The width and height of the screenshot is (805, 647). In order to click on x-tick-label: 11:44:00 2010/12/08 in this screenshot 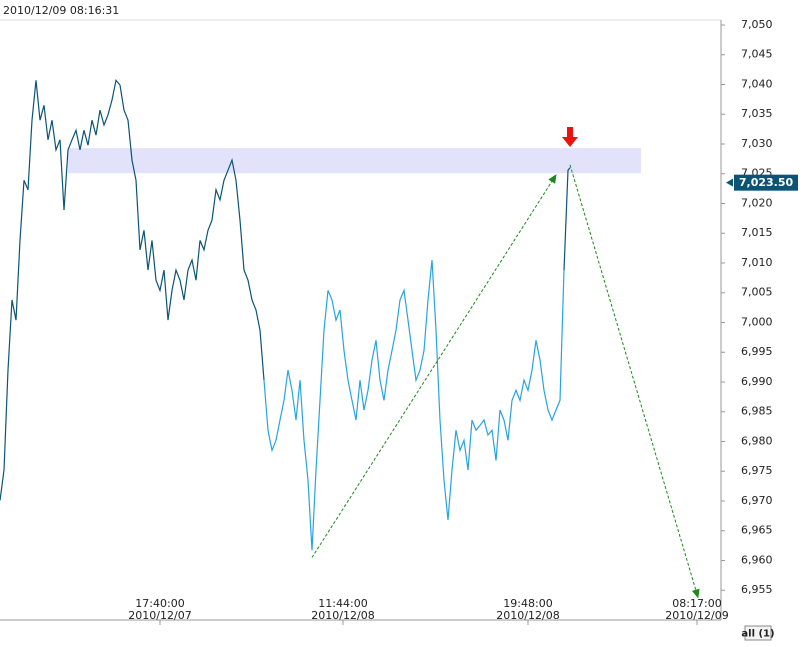, I will do `click(343, 609)`.